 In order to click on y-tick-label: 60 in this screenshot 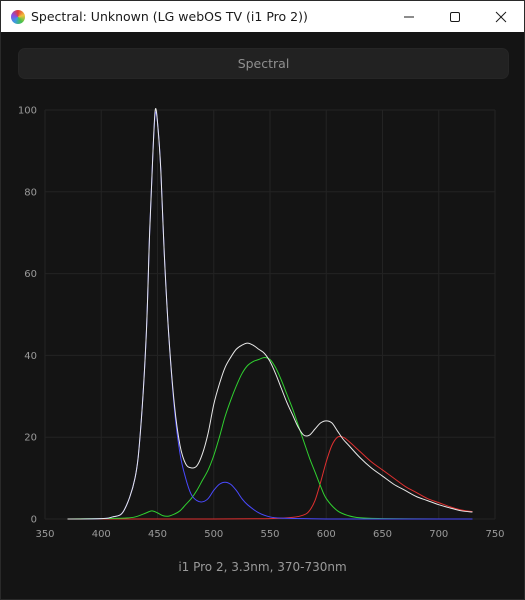, I will do `click(30, 274)`.